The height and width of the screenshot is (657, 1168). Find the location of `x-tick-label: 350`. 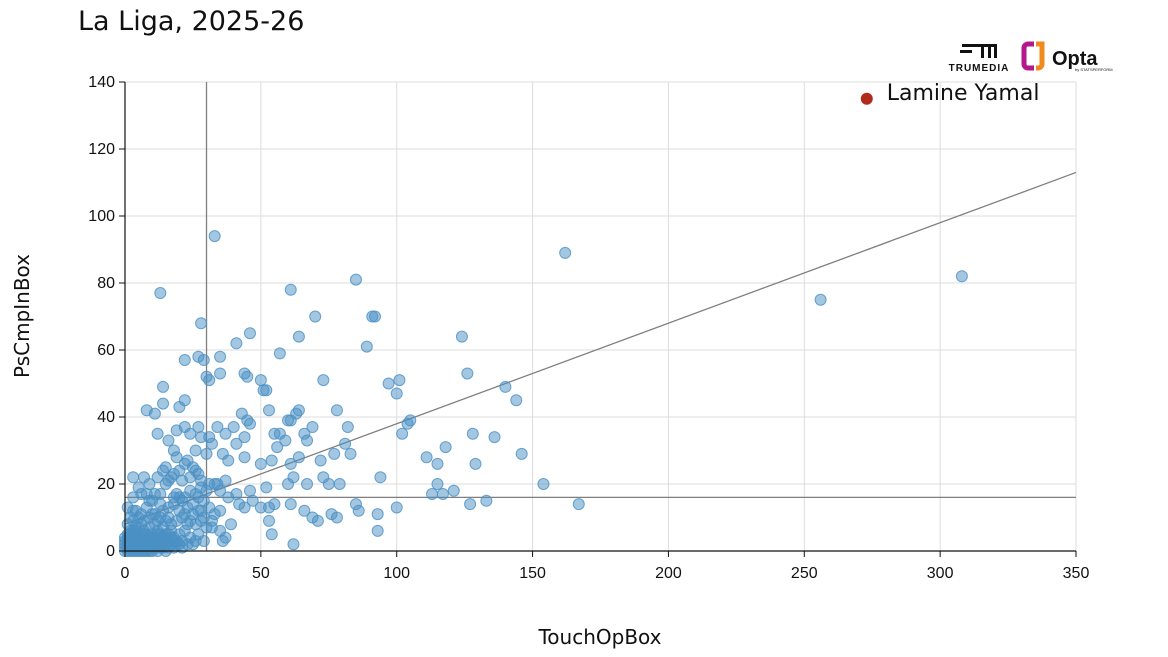

x-tick-label: 350 is located at coordinates (1076, 573).